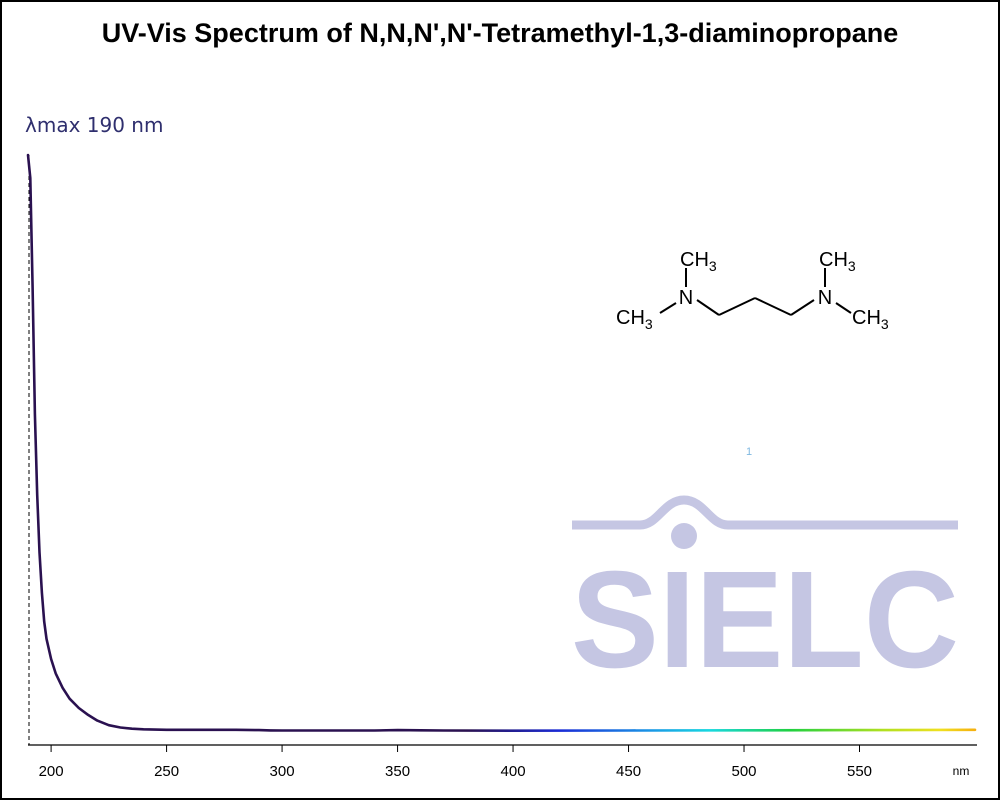 This screenshot has width=1000, height=800. I want to click on bond-n1-c1, so click(708, 307).